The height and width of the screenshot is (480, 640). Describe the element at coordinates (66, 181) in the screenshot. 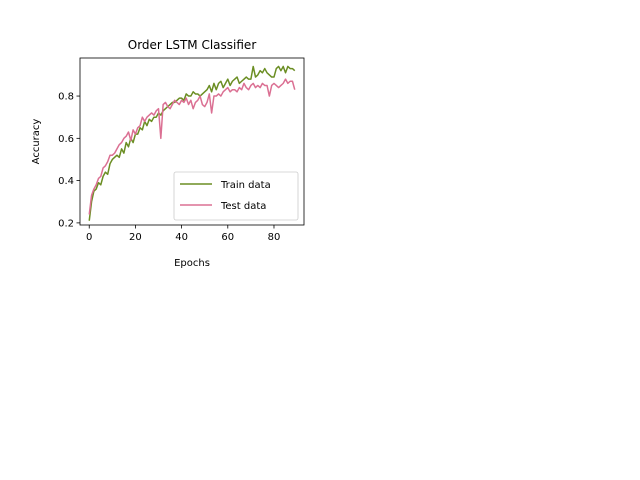

I see `y-tick-label: 0.4` at that location.